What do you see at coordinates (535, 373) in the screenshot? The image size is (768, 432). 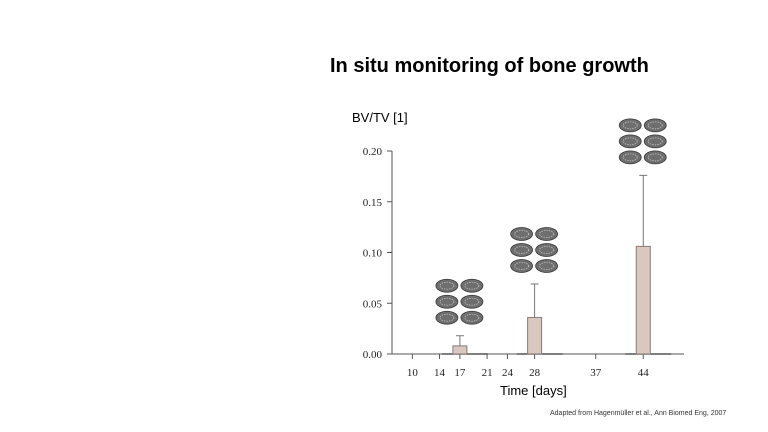 I see `x-tick-label: 28` at bounding box center [535, 373].